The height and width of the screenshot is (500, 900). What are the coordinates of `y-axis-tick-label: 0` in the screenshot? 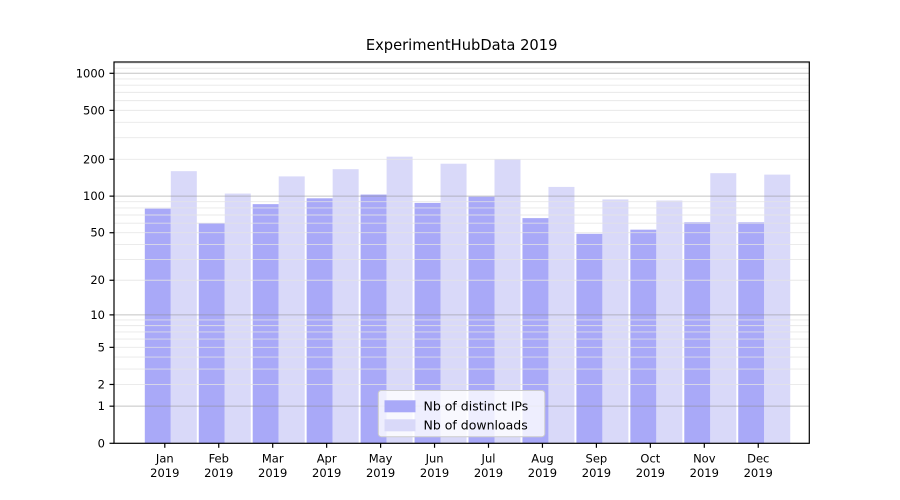 It's located at (101, 443).